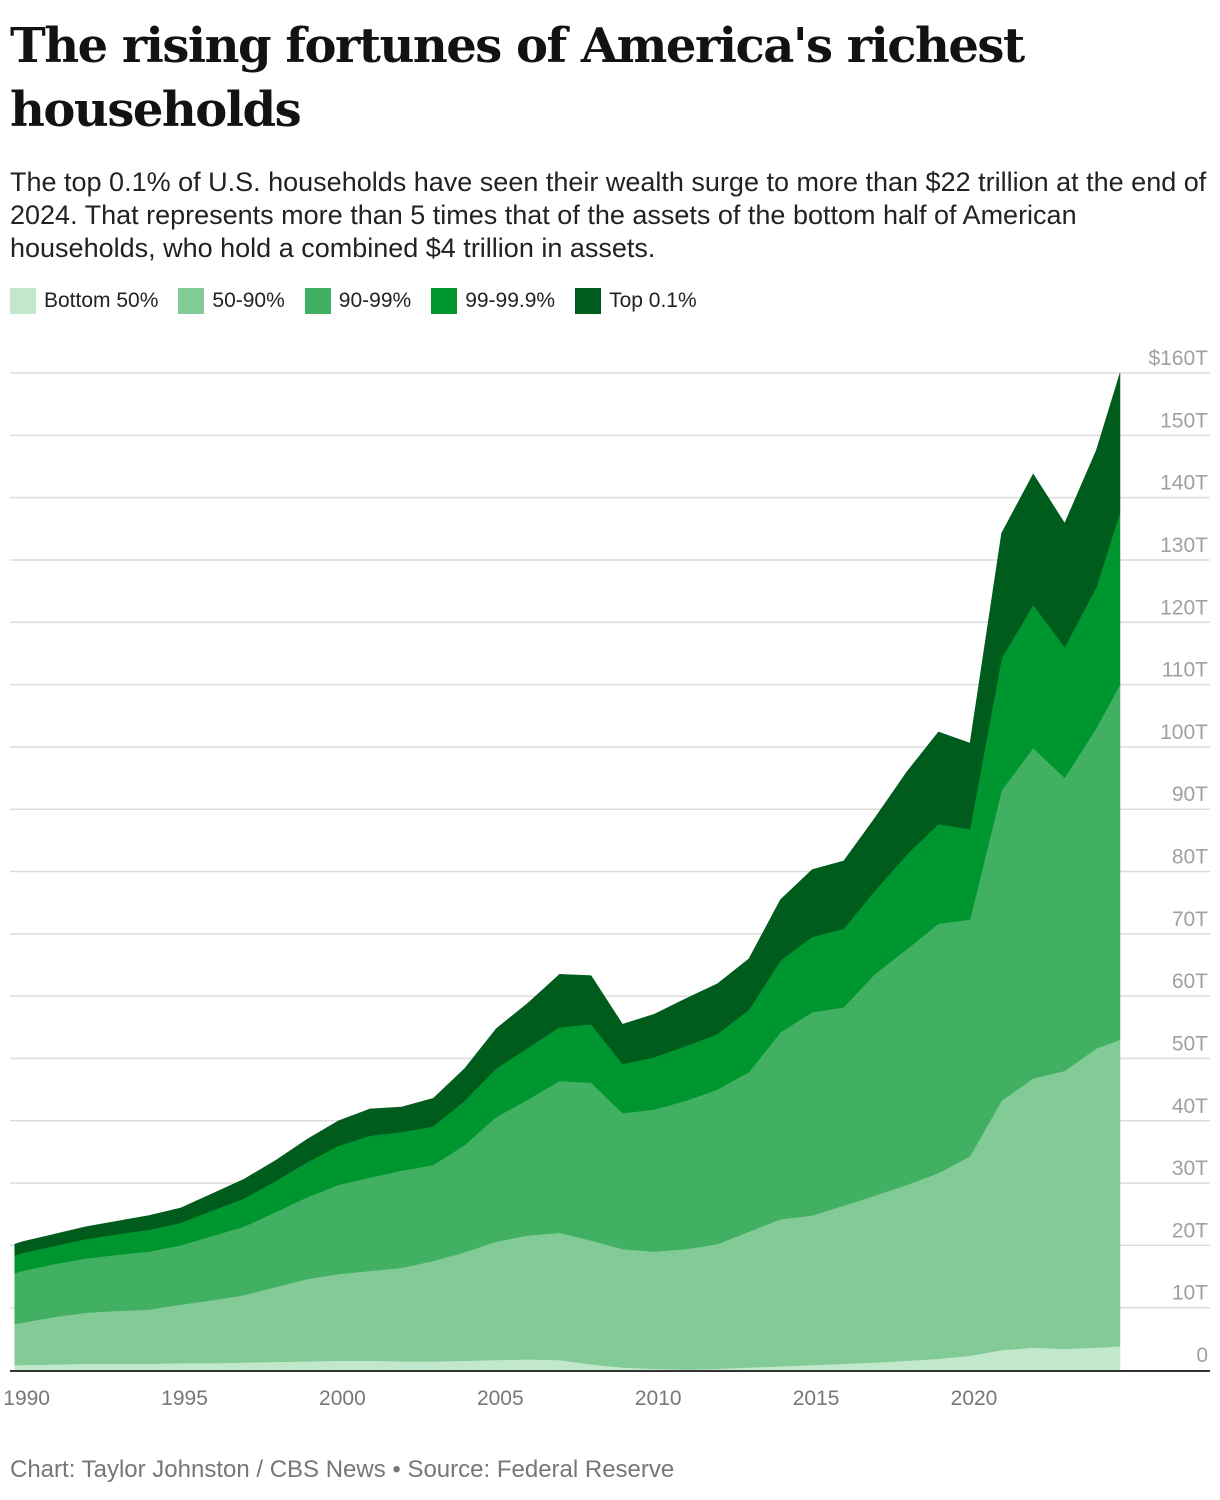 This screenshot has width=1220, height=1500. What do you see at coordinates (1202, 1355) in the screenshot?
I see `y-tick-label: 0` at bounding box center [1202, 1355].